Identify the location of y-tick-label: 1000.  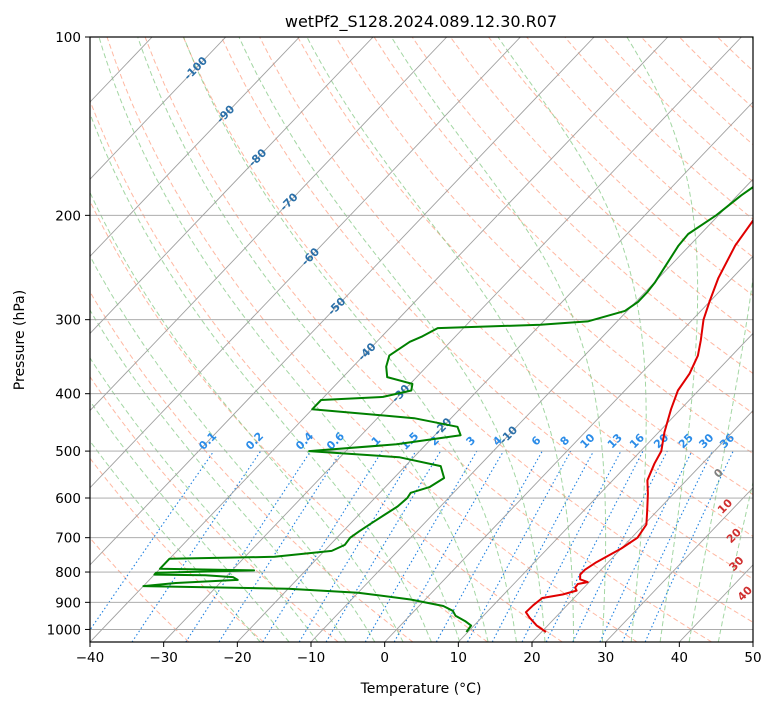
(64, 630).